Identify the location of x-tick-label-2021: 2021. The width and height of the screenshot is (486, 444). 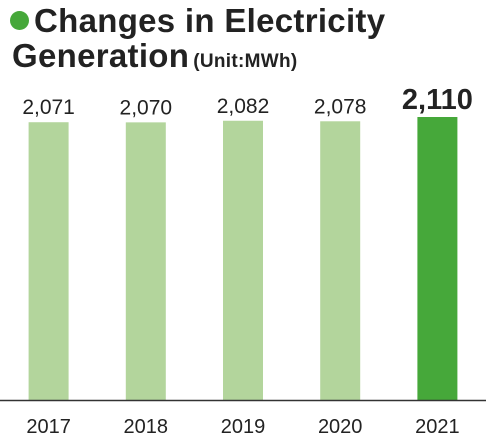
(437, 427).